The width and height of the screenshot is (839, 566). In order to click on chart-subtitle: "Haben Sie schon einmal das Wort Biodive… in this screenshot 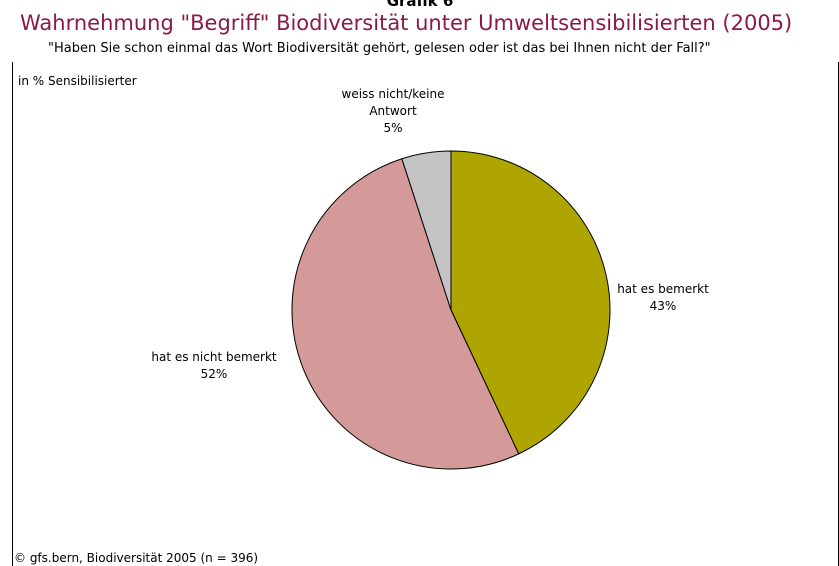, I will do `click(379, 48)`.